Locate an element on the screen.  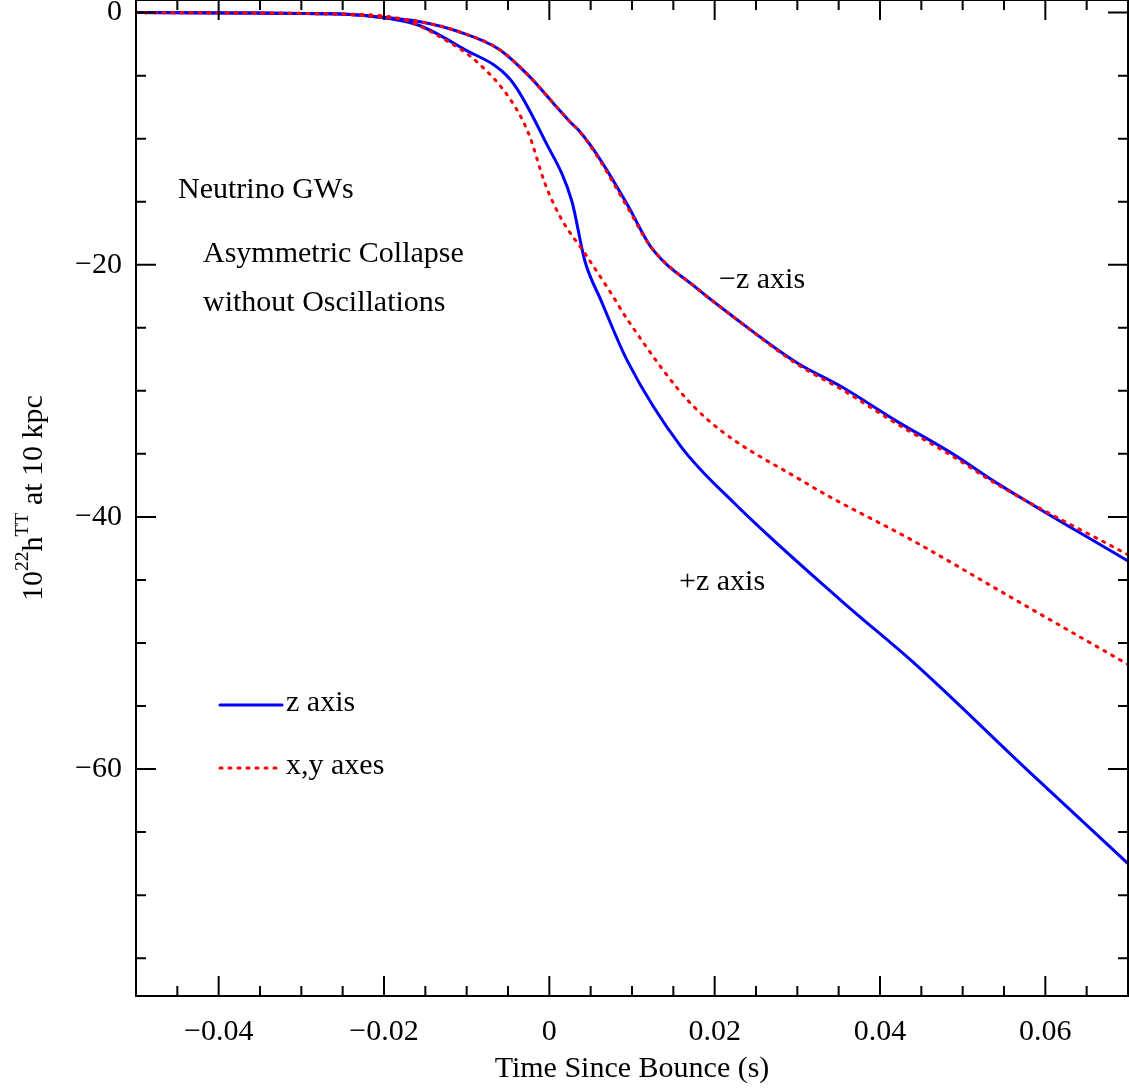
annotation: −z axis is located at coordinates (762, 277).